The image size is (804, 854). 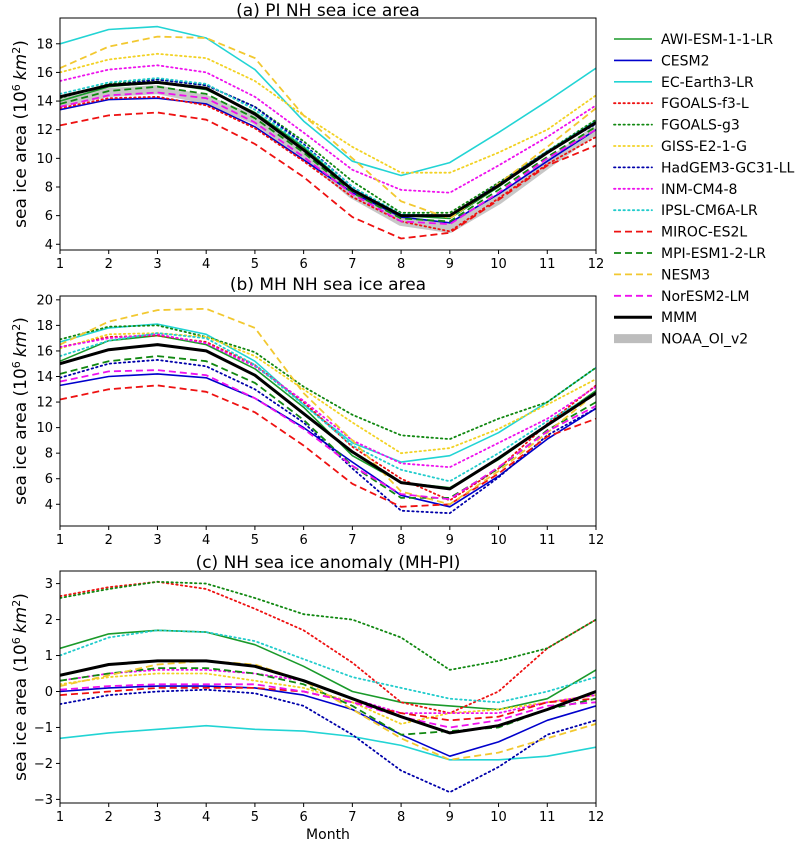 I want to click on series-line-fgoals-f3-l, so click(x=328, y=164).